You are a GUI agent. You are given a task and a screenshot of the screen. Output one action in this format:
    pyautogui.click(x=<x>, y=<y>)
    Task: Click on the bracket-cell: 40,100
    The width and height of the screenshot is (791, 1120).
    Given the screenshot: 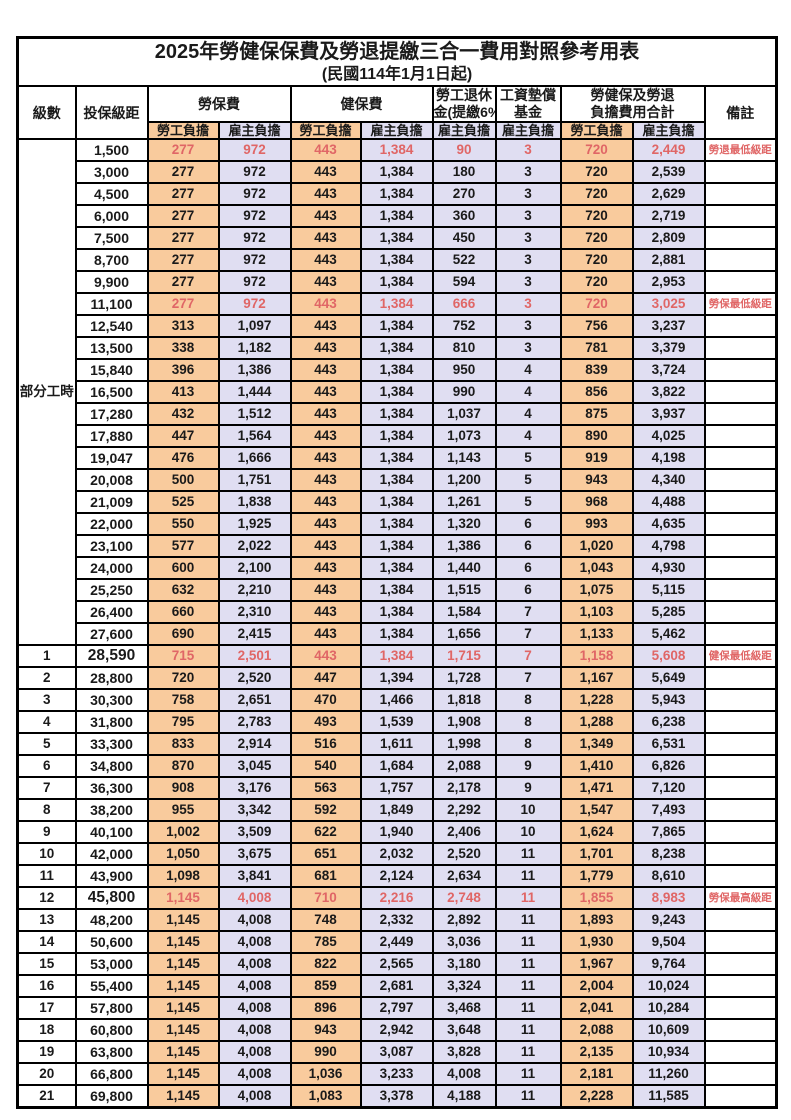 What is the action you would take?
    pyautogui.click(x=111, y=832)
    